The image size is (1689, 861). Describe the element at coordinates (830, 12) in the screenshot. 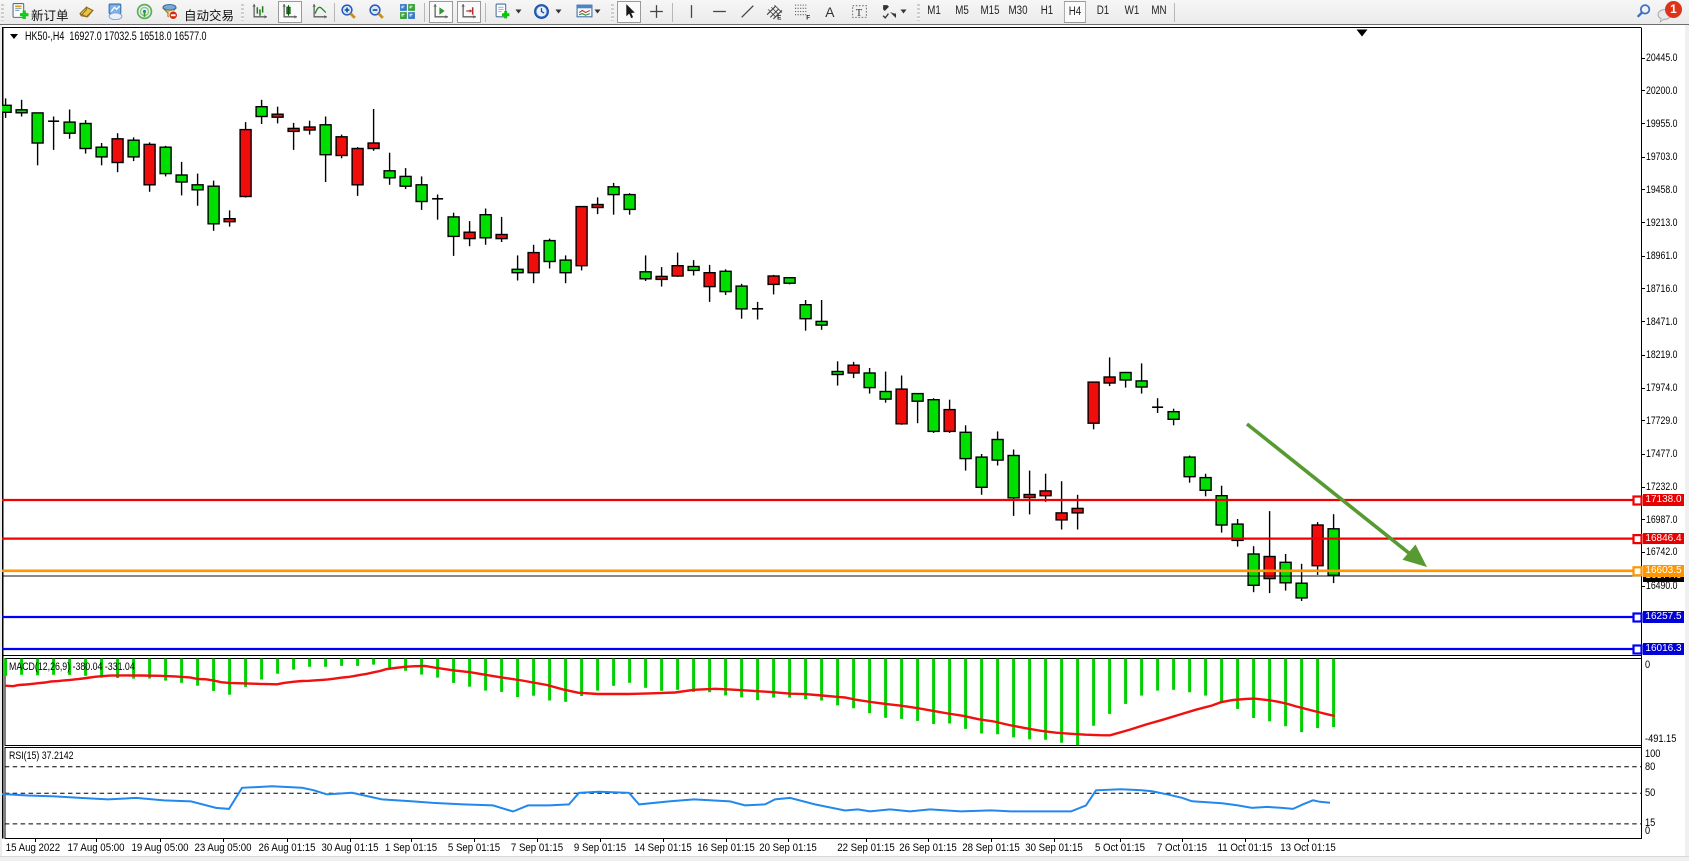

I see `svg-text: A` at that location.